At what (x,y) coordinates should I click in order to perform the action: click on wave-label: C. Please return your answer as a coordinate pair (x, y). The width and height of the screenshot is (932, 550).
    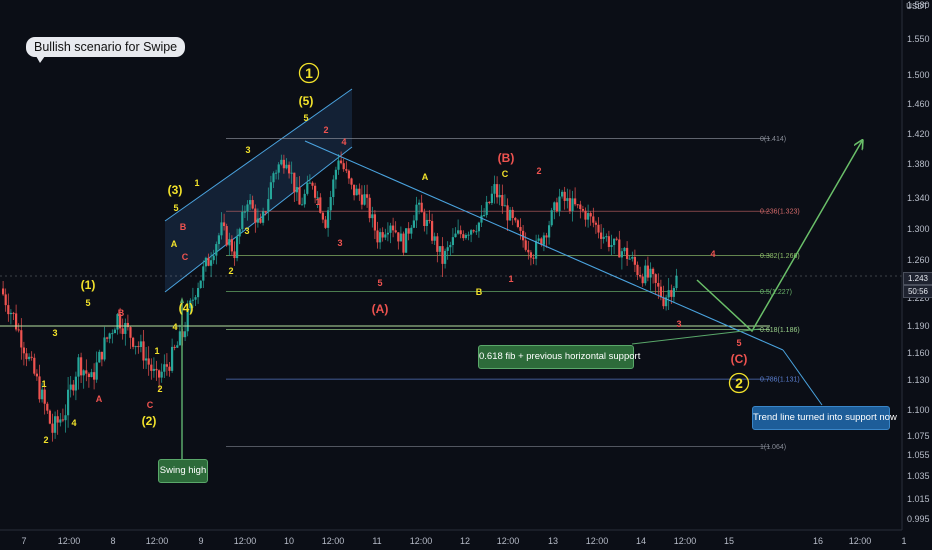
    Looking at the image, I should click on (150, 405).